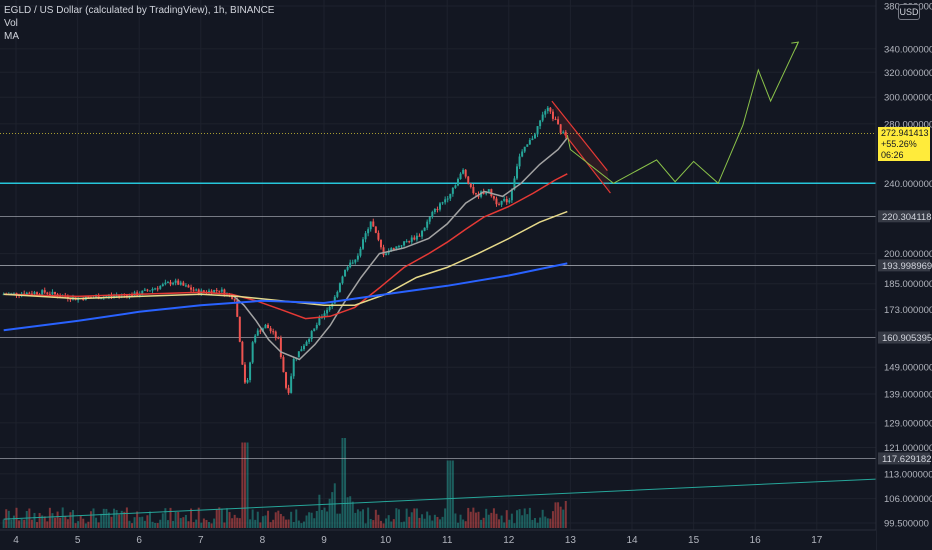 The image size is (932, 550). What do you see at coordinates (907, 217) in the screenshot?
I see `level-price-label: 220.304118` at bounding box center [907, 217].